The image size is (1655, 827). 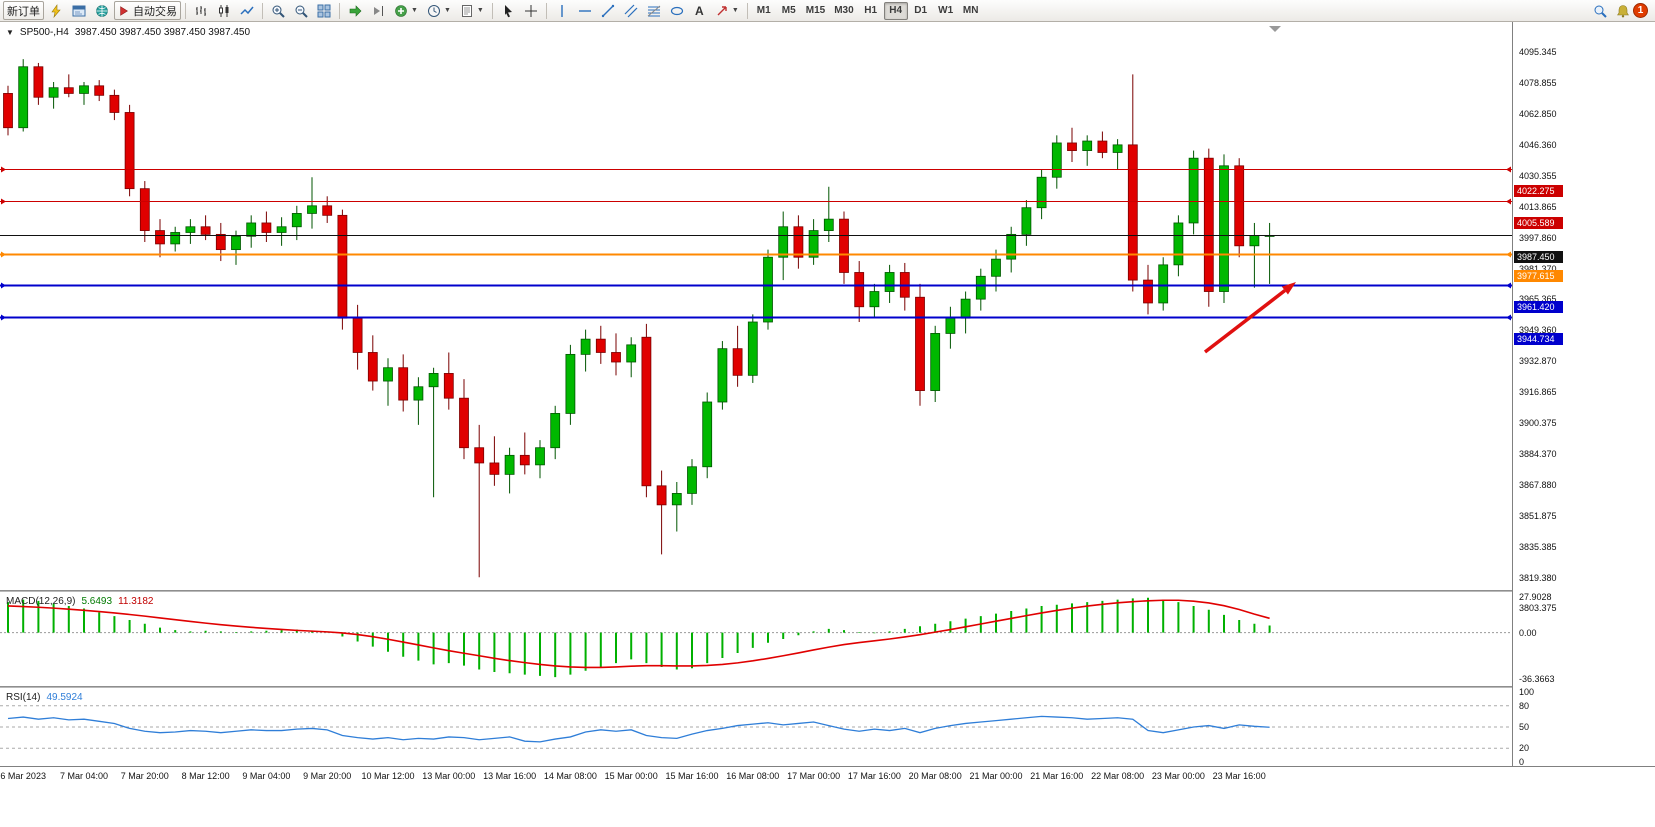 I want to click on timeframe-w1-button: W1, so click(x=946, y=11).